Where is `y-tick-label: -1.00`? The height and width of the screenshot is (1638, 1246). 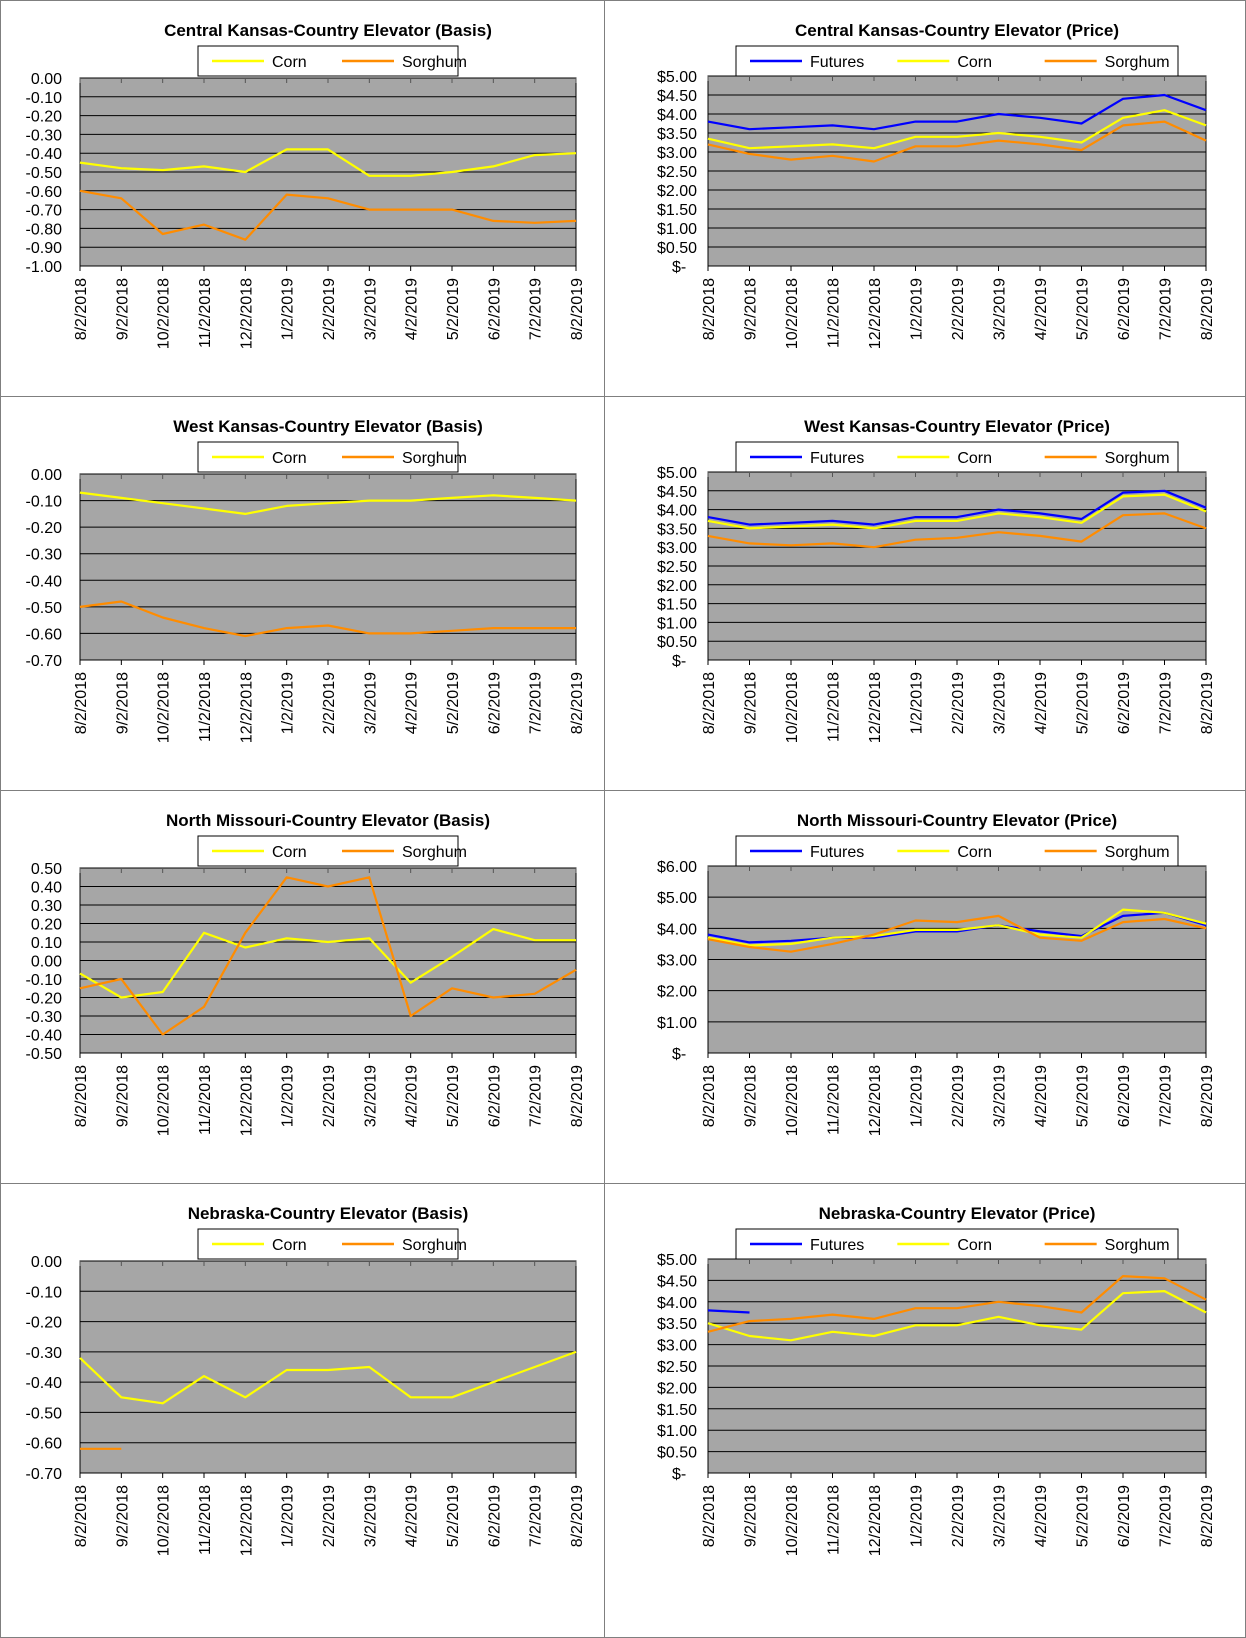
y-tick-label: -1.00 is located at coordinates (44, 267).